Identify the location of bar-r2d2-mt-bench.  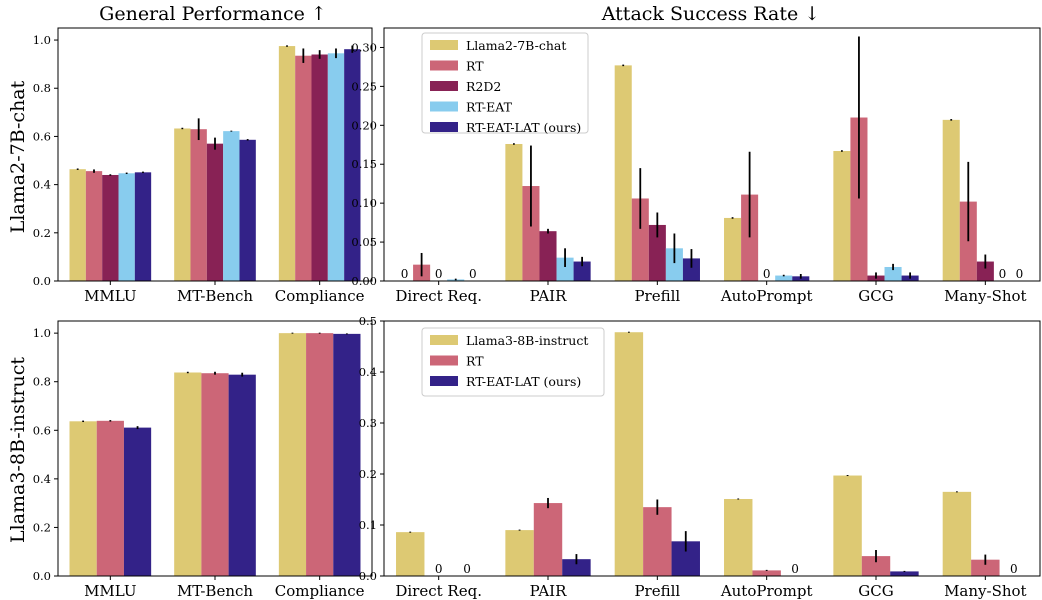
(215, 212).